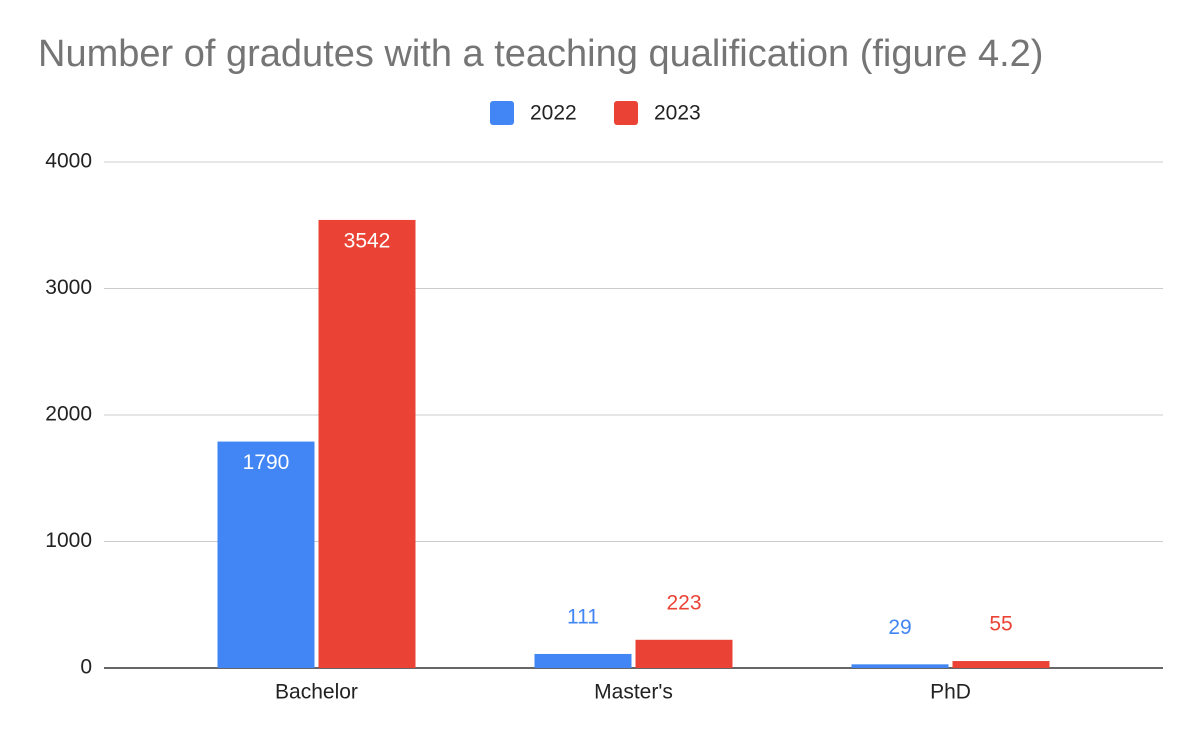 The width and height of the screenshot is (1200, 742). What do you see at coordinates (683, 602) in the screenshot?
I see `data-label: 223` at bounding box center [683, 602].